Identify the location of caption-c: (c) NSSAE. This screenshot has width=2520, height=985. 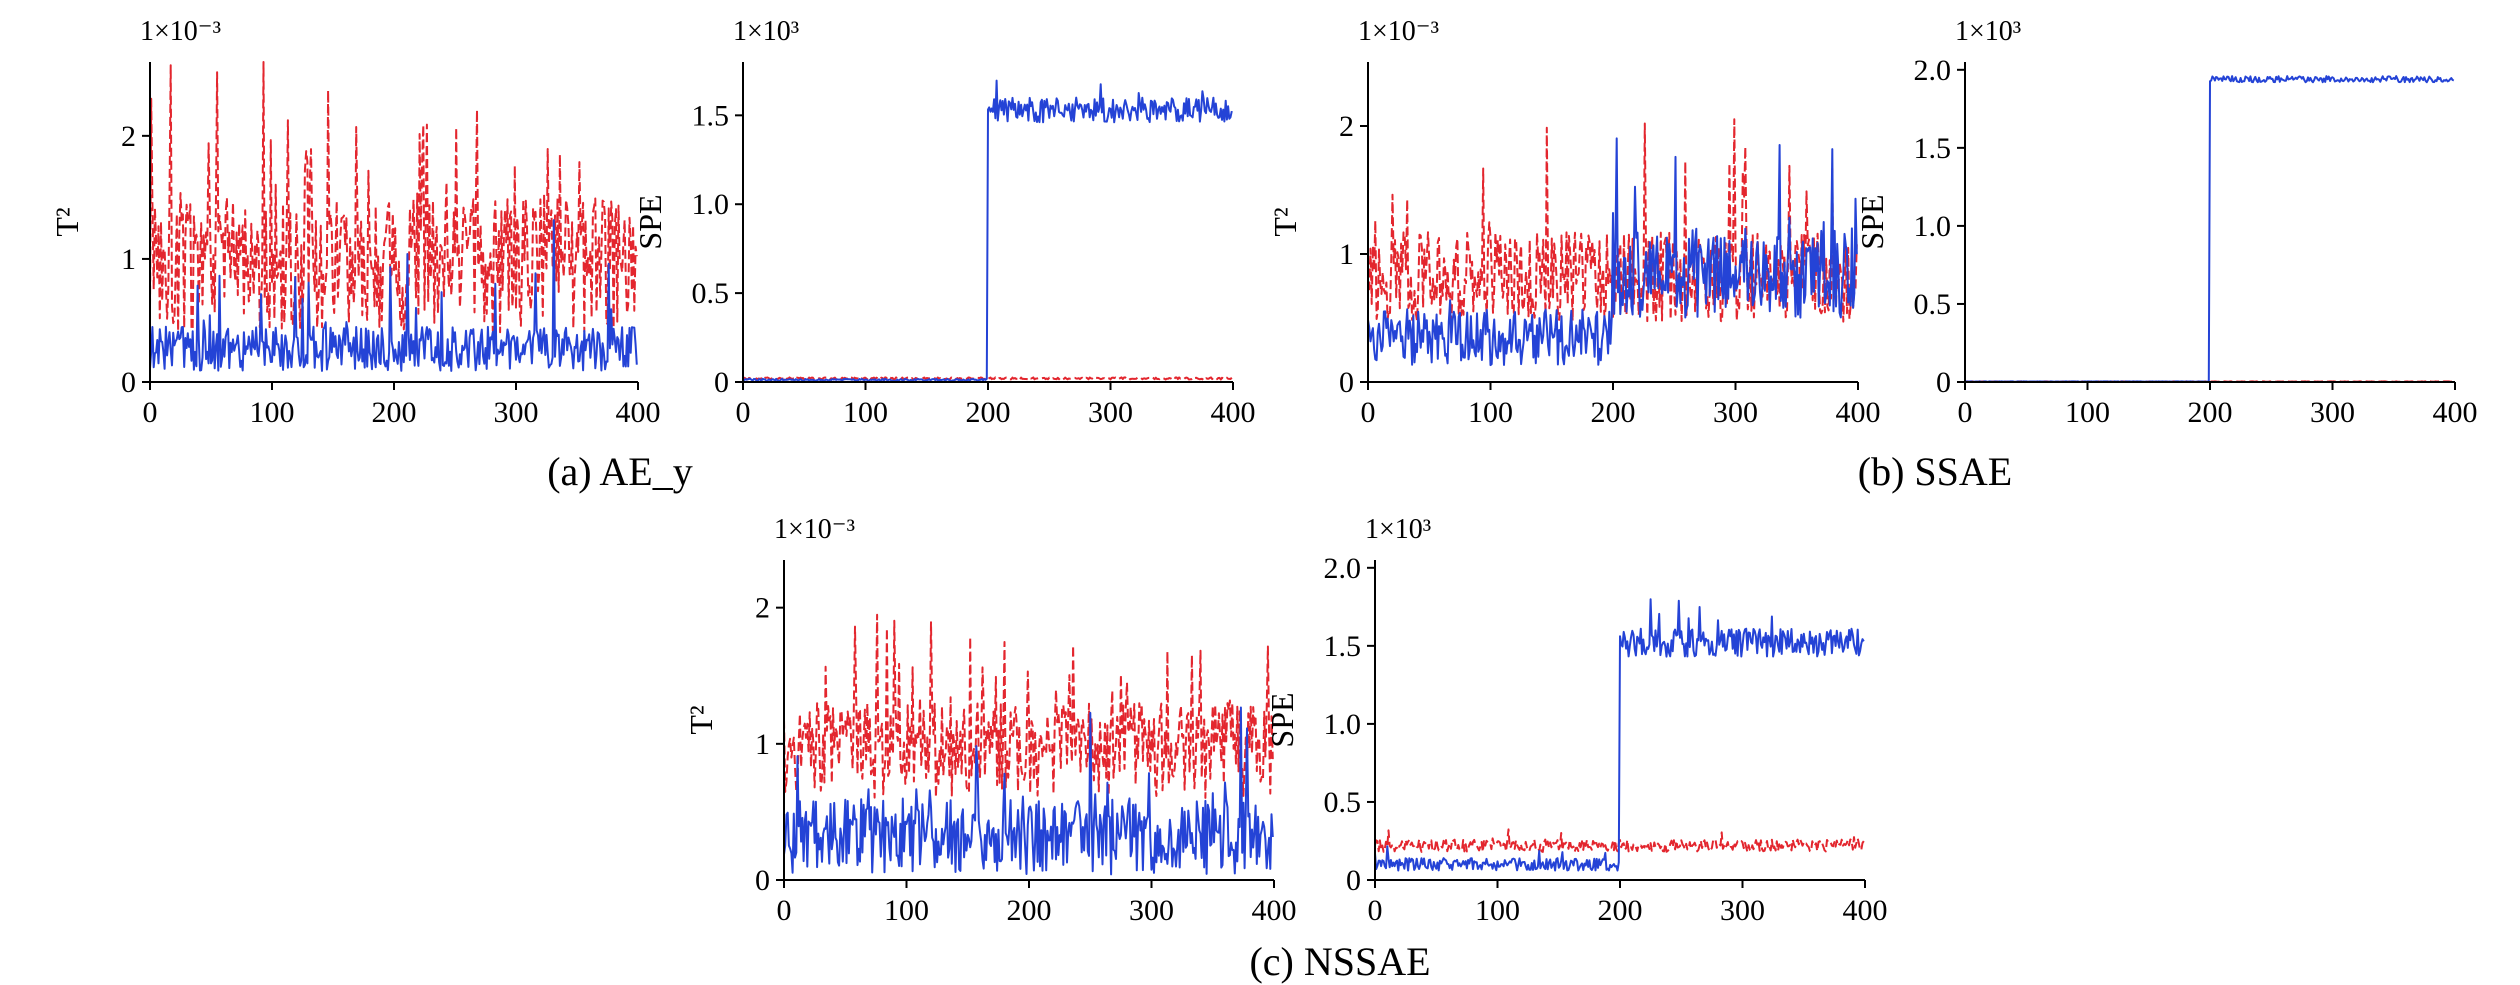
(1339, 961).